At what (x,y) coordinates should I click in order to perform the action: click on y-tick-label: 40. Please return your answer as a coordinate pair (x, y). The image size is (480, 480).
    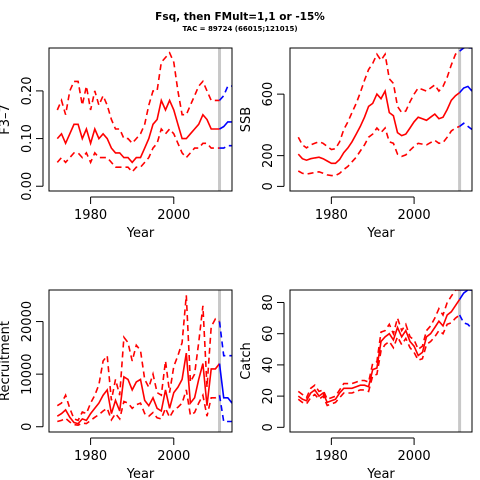
    Looking at the image, I should click on (268, 365).